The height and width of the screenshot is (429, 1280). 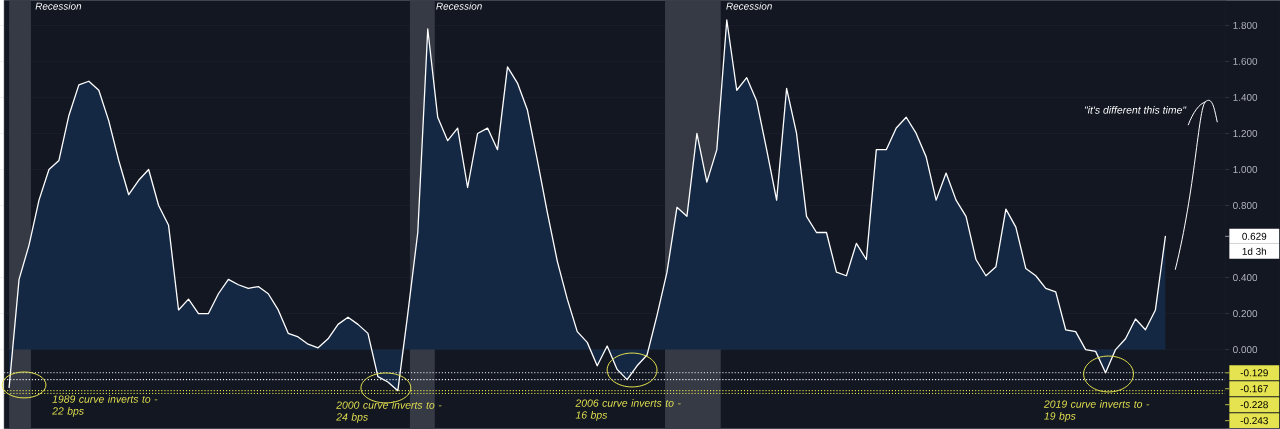 I want to click on y-tick-label: 1.200, so click(x=1245, y=133).